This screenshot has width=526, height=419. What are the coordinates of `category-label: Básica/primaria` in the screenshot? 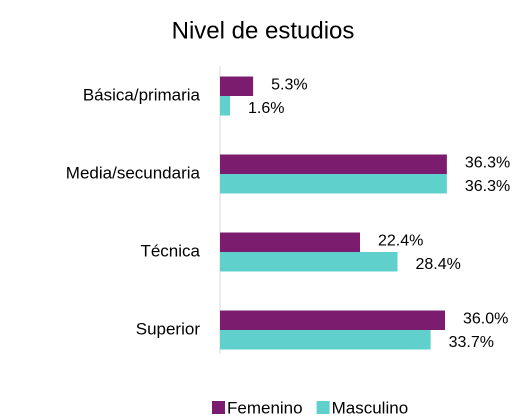 It's located at (142, 94).